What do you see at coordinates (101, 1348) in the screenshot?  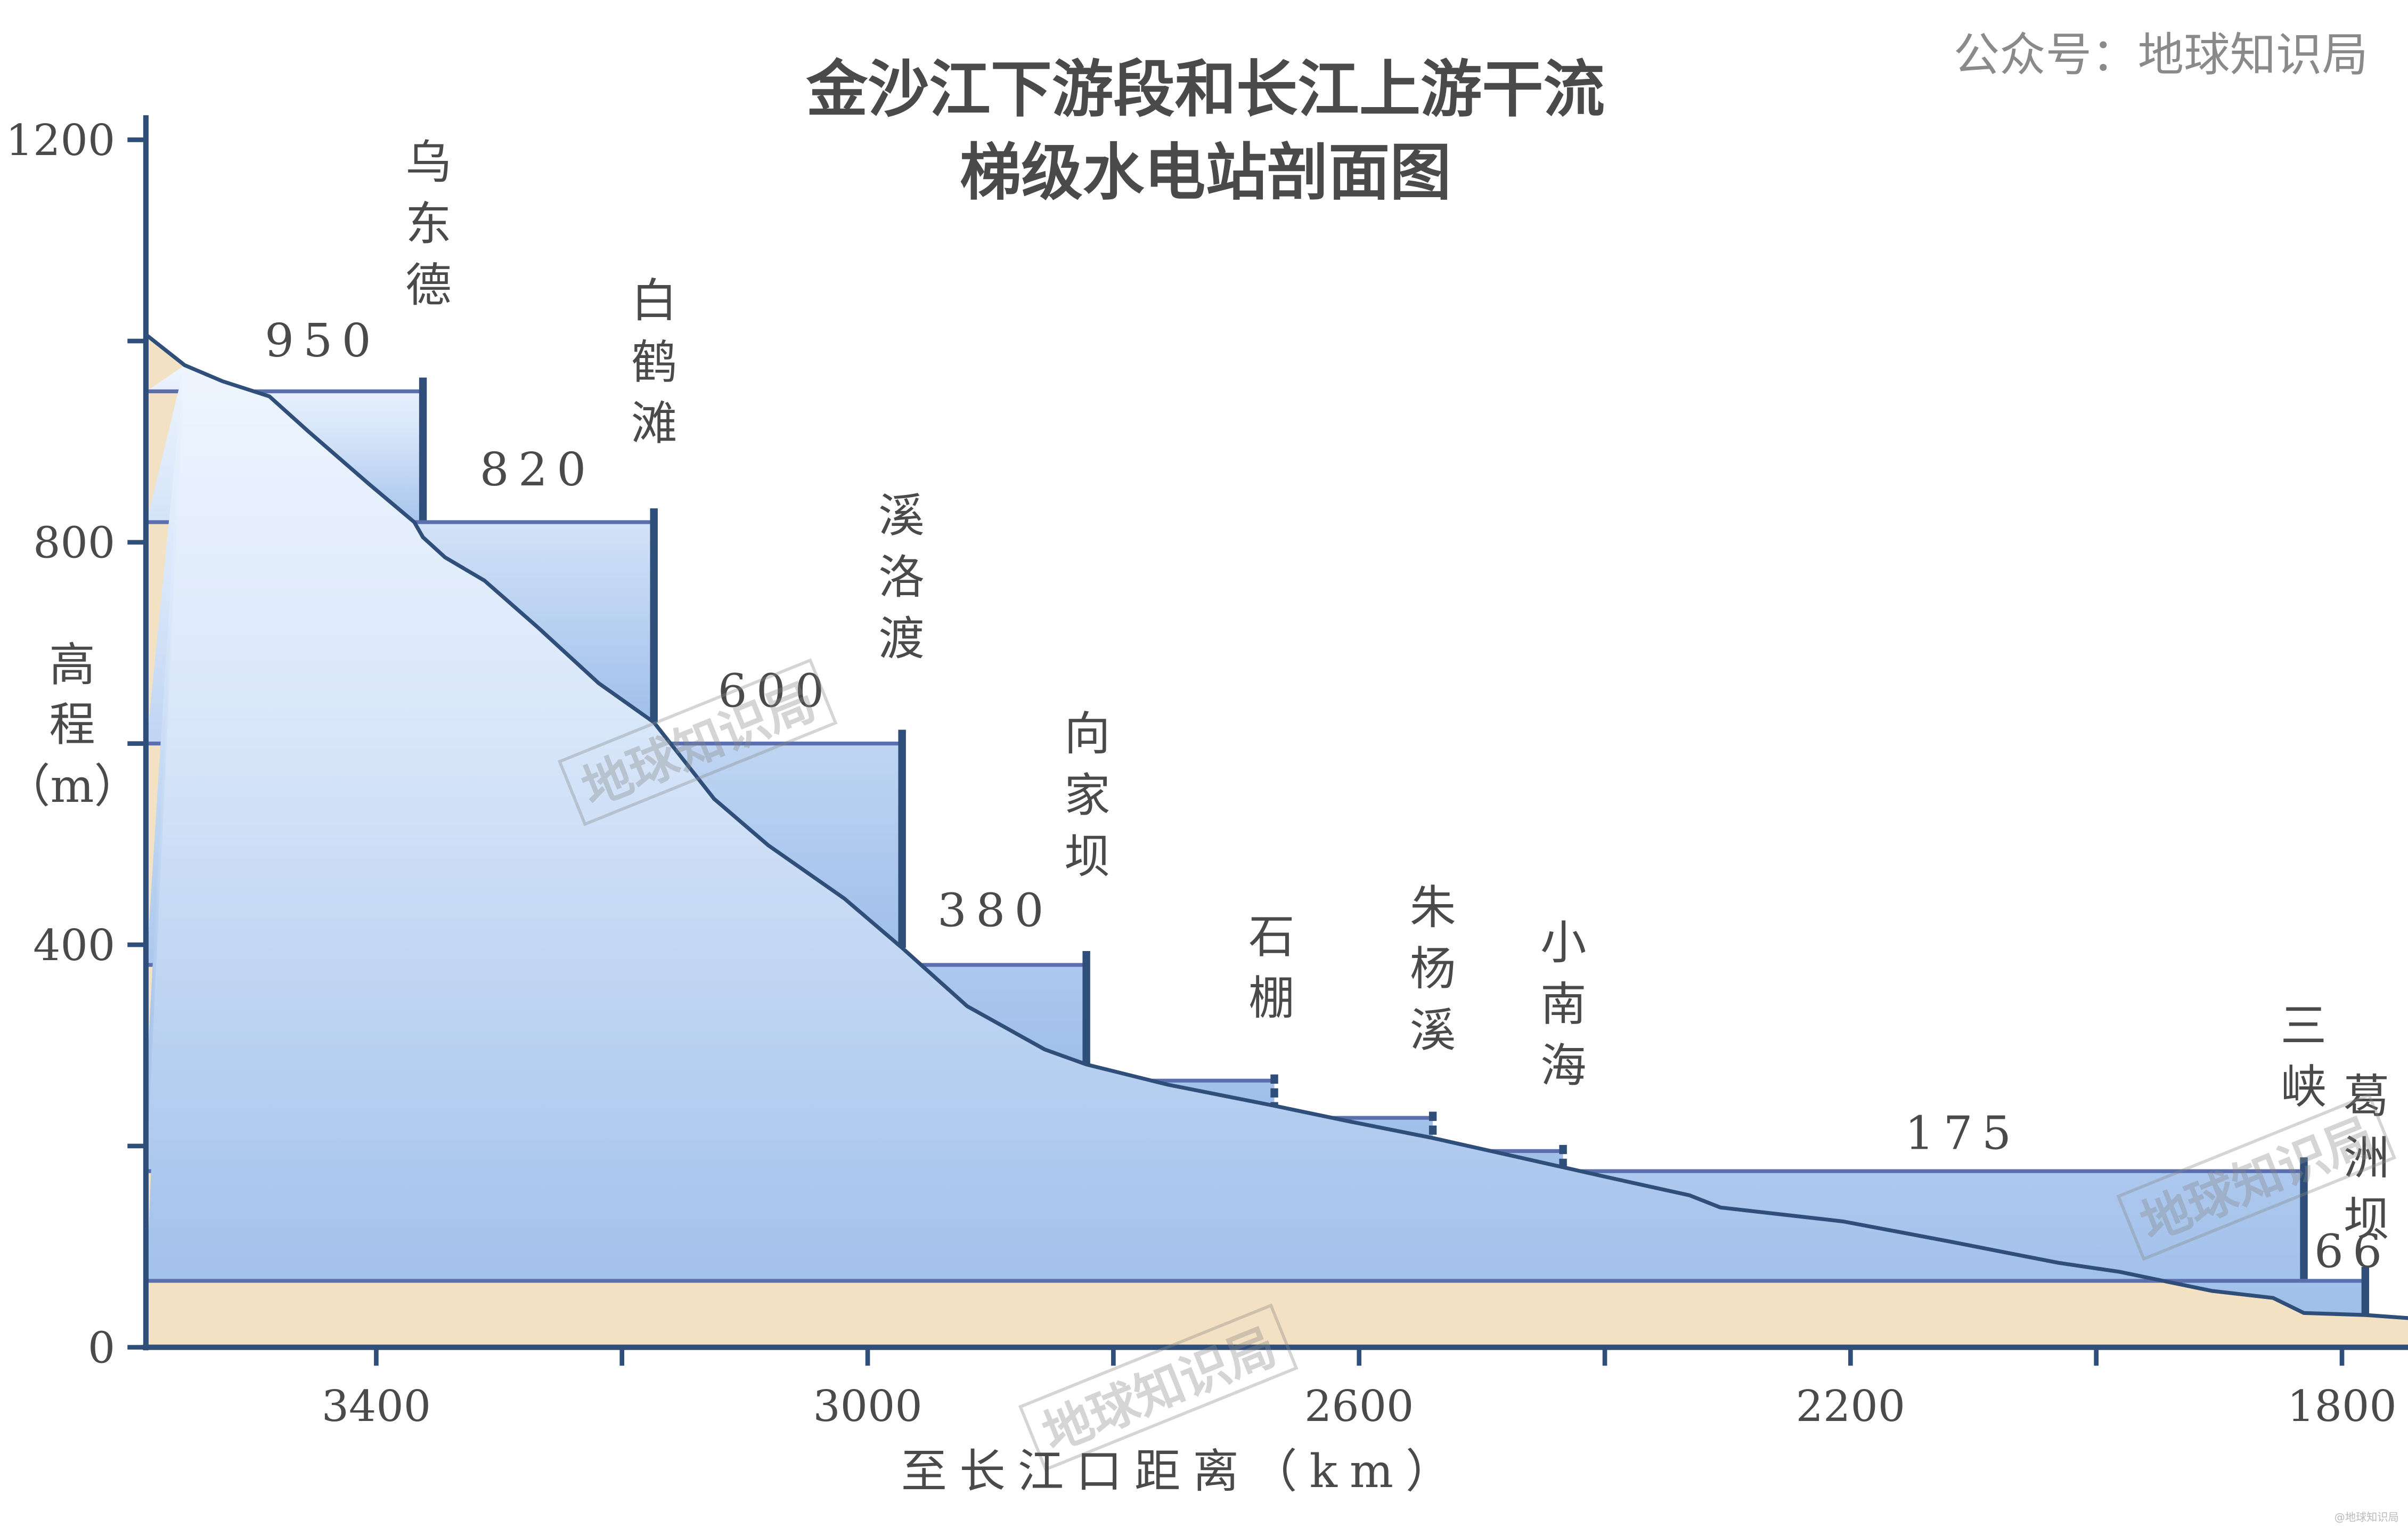 I see `y-tick-label: 0` at bounding box center [101, 1348].